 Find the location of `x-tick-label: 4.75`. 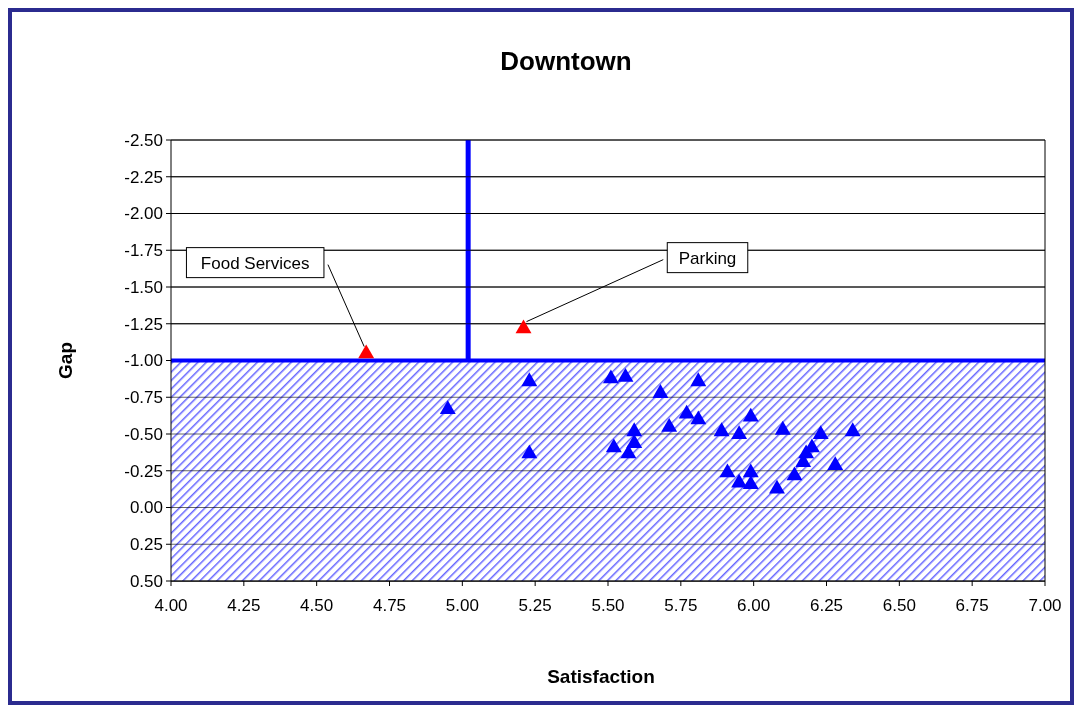

x-tick-label: 4.75 is located at coordinates (389, 605).